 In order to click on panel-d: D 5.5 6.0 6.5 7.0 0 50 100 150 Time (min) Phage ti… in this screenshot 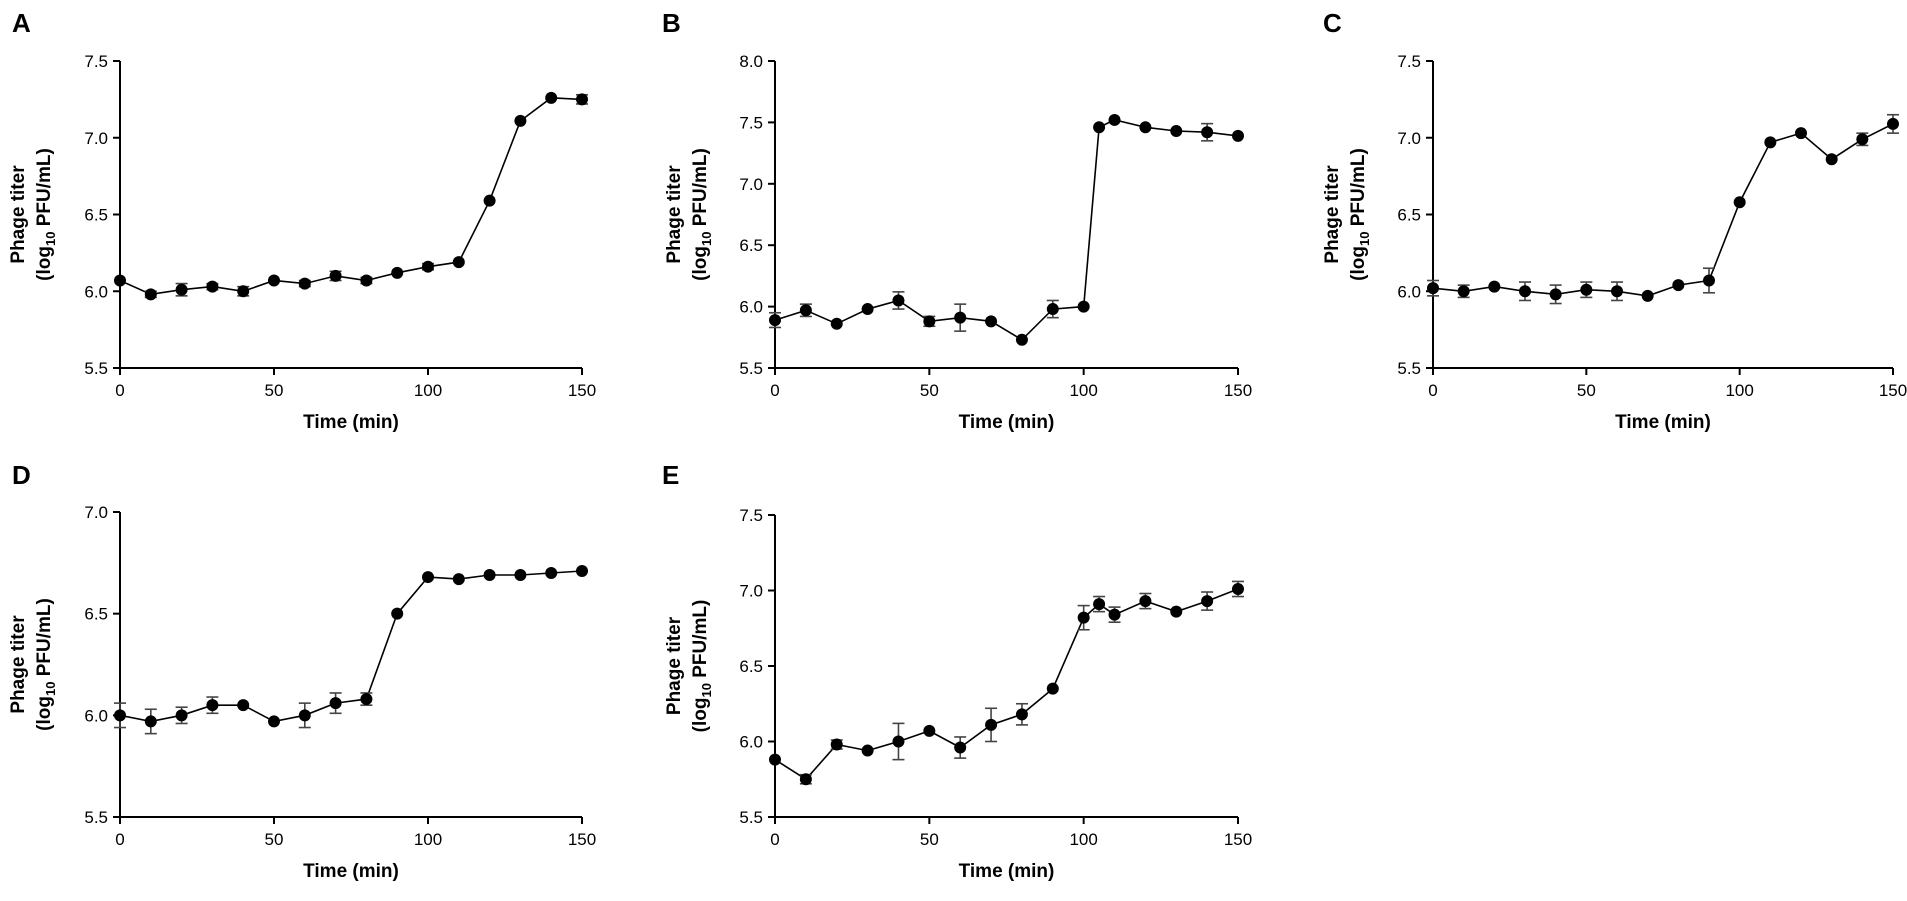, I will do `click(302, 671)`.